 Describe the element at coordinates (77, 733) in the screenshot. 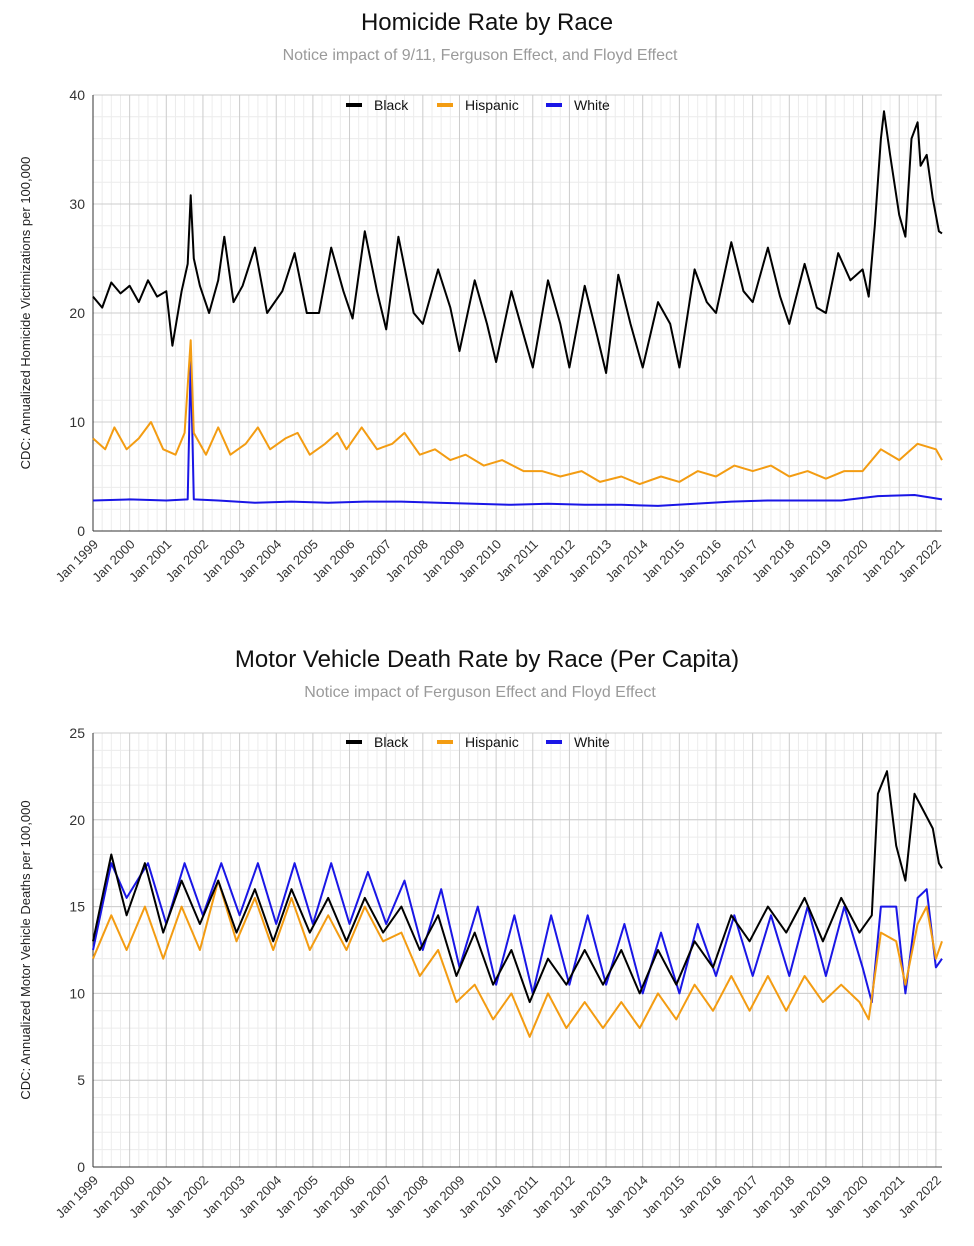

I see `y-tick-label: 25` at that location.